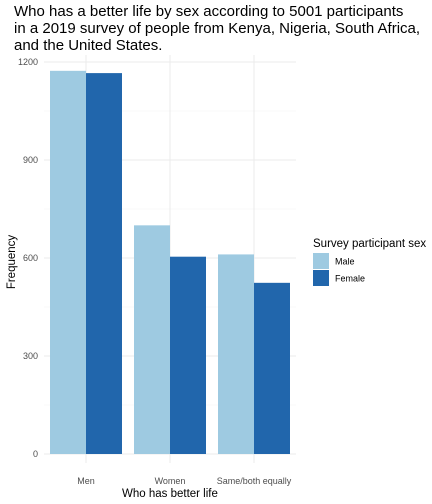  I want to click on bar-female-women, so click(188, 355).